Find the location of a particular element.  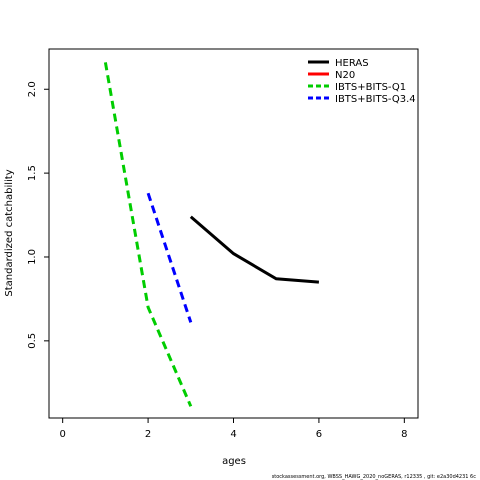

y-tick-label: 1.0 is located at coordinates (32, 257).